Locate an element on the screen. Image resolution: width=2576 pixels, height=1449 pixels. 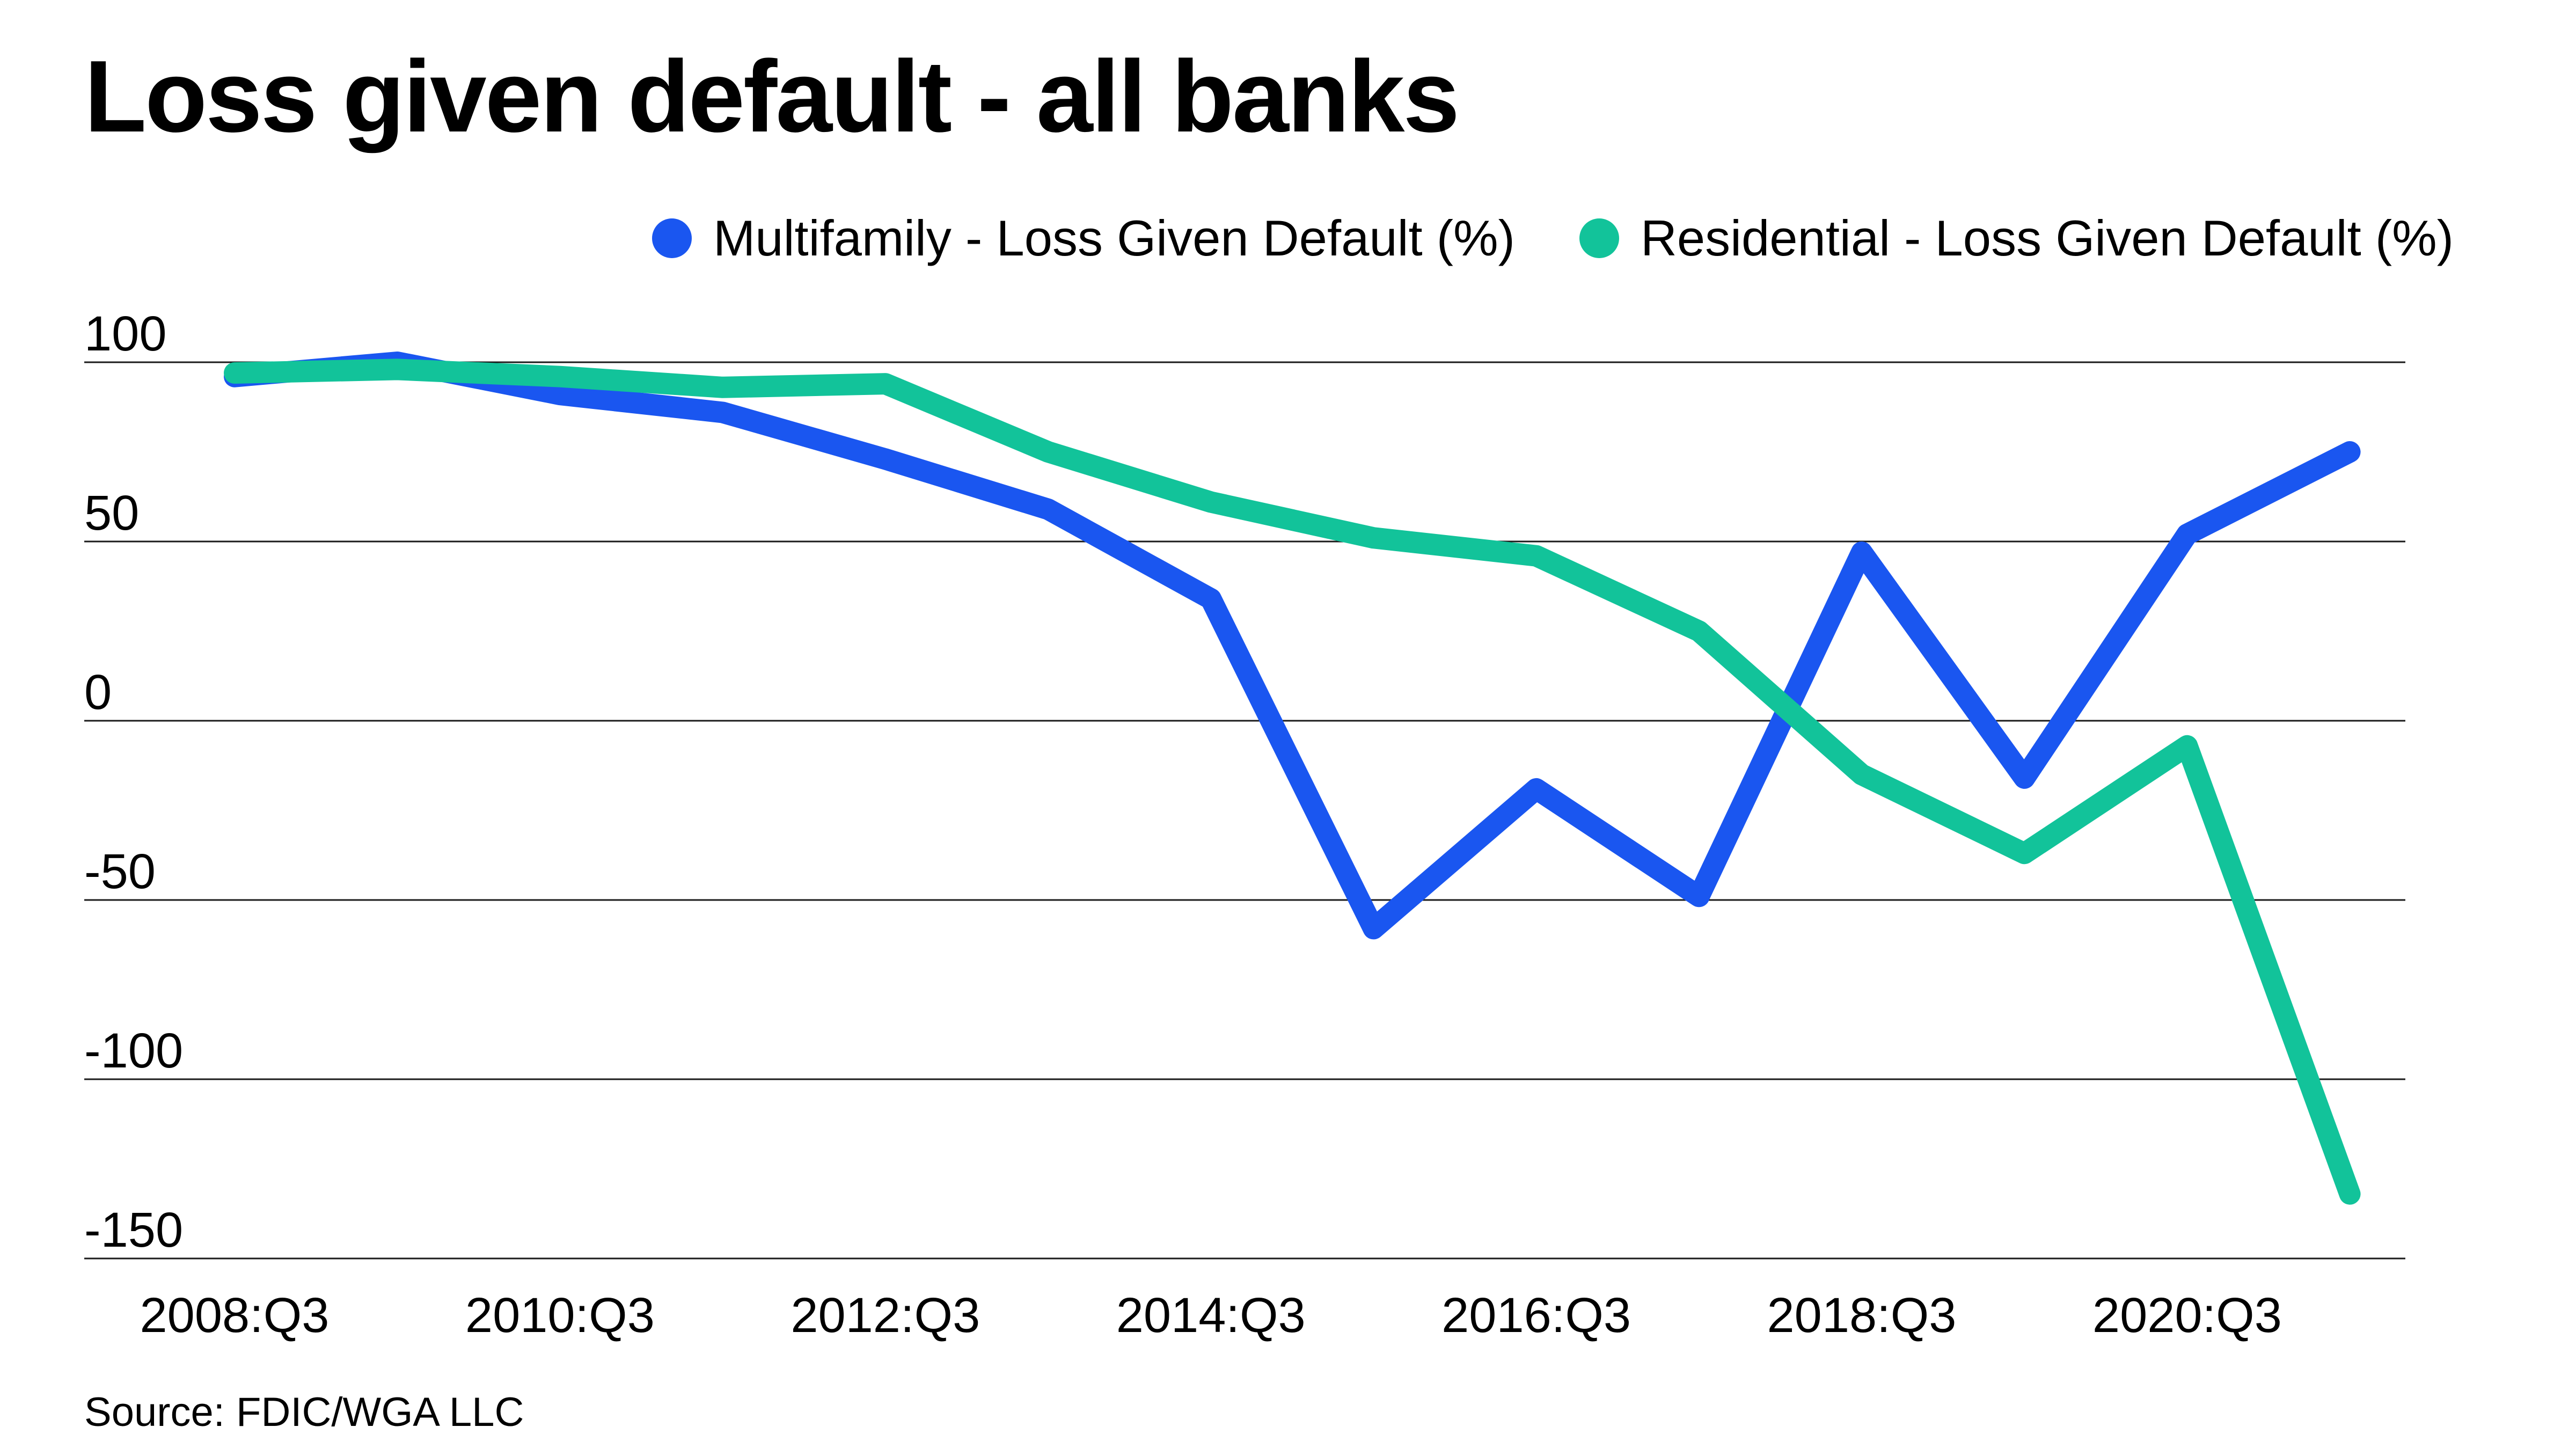
x-tick-label: 2010:Q3 is located at coordinates (560, 1315).